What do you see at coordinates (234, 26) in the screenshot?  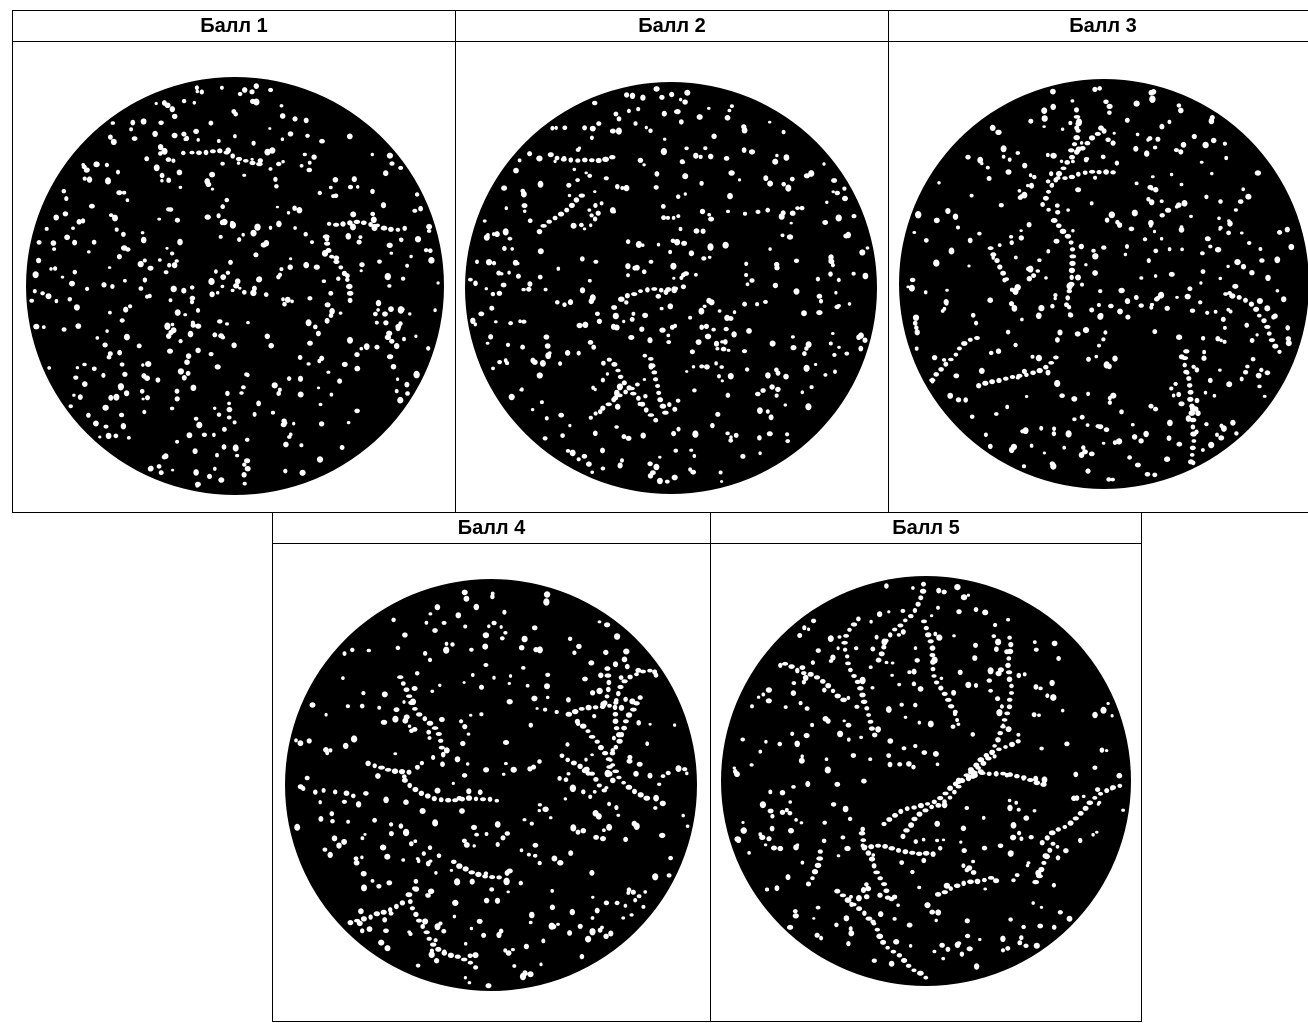 I see `panel-title: Балл 1` at bounding box center [234, 26].